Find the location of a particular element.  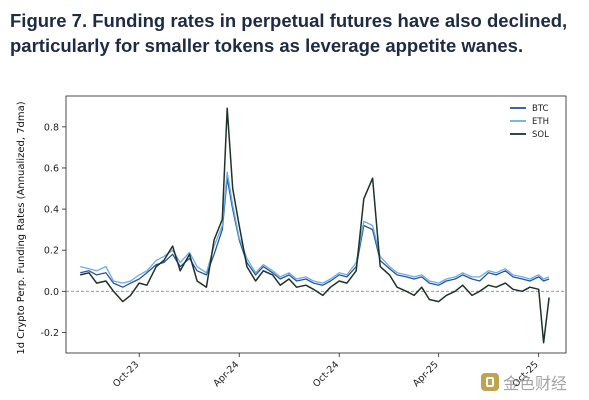

x-tick-label: Oct-23 is located at coordinates (126, 374).